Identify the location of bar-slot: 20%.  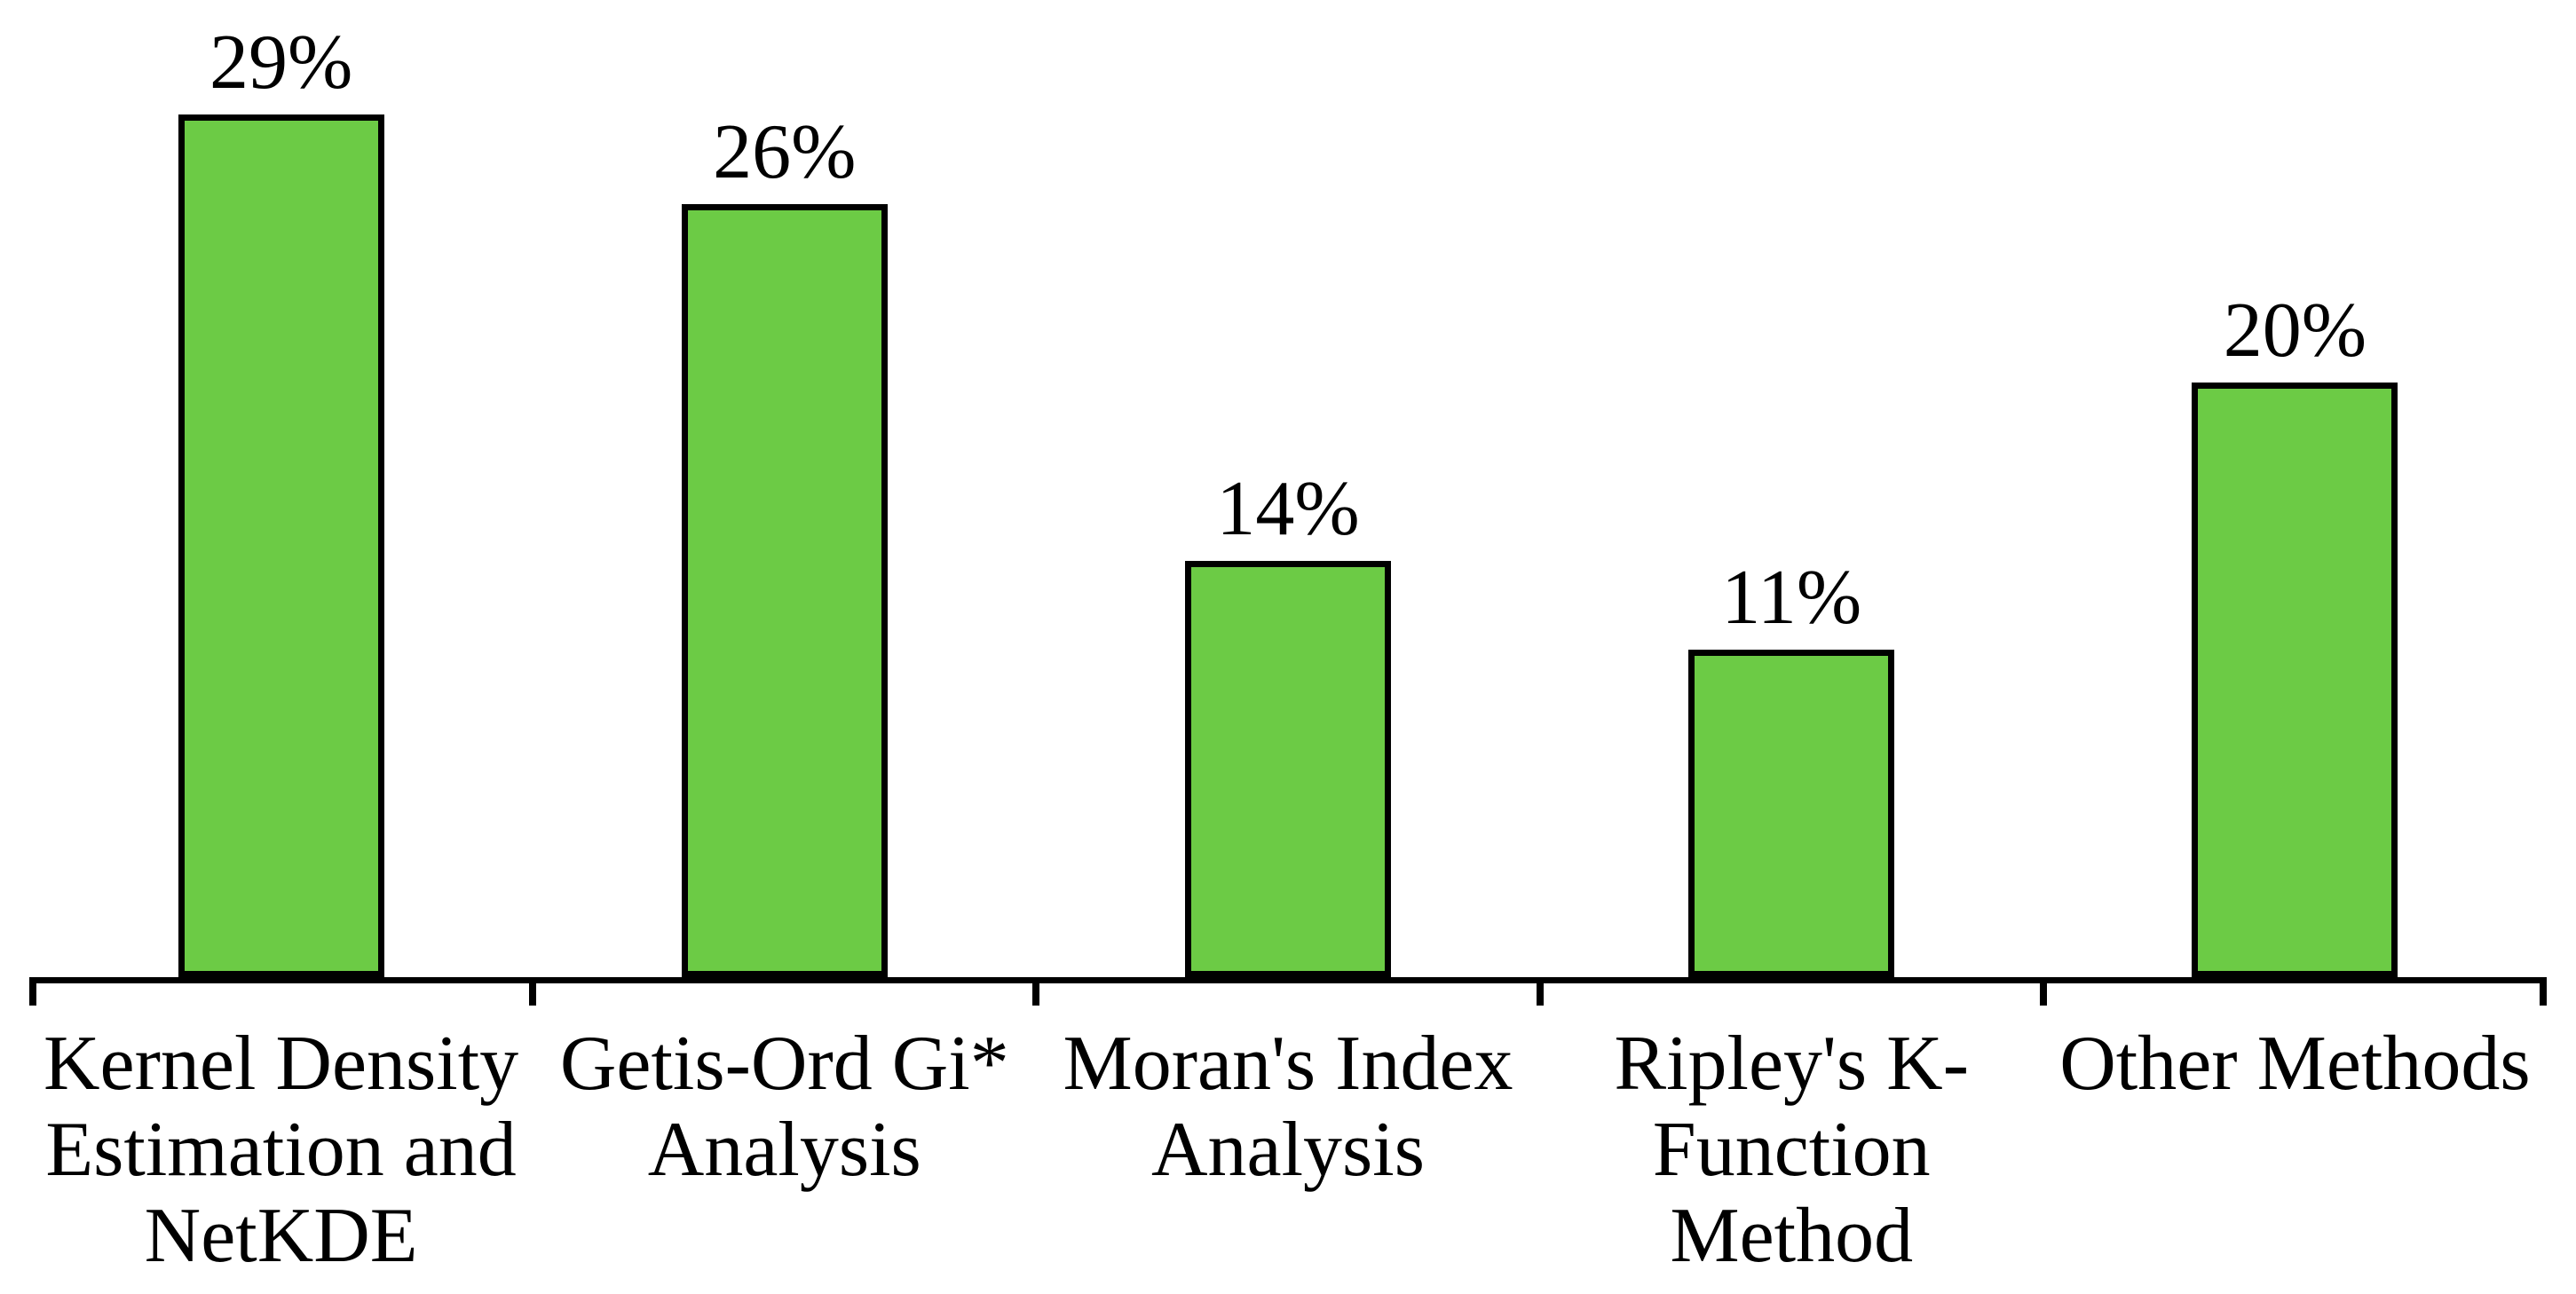
(2295, 488).